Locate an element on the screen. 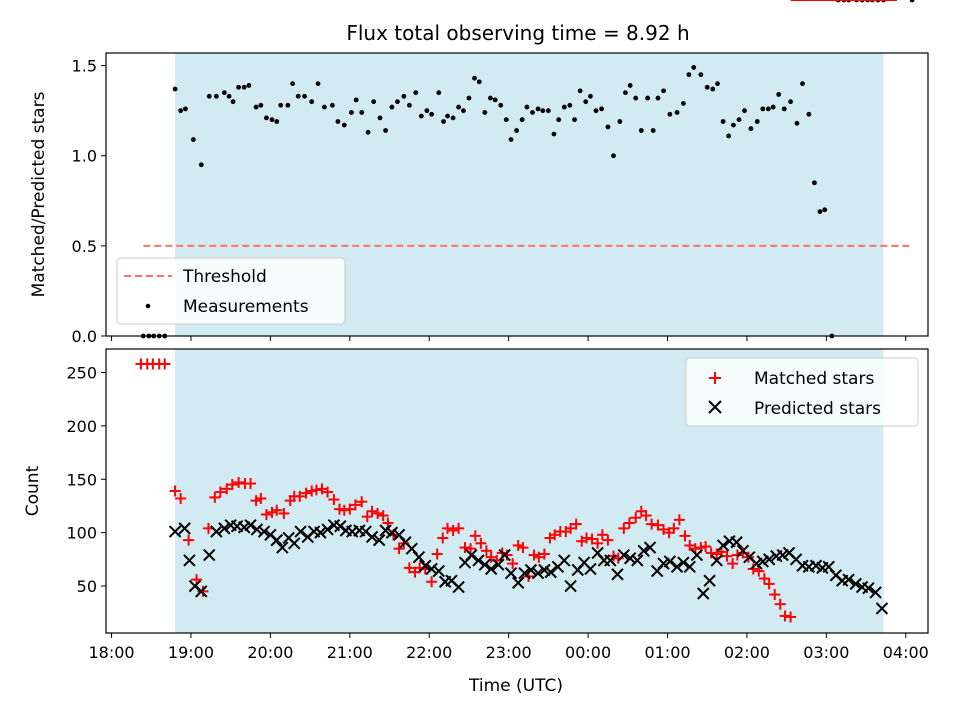  x-tick-label: 04:00 is located at coordinates (906, 652).